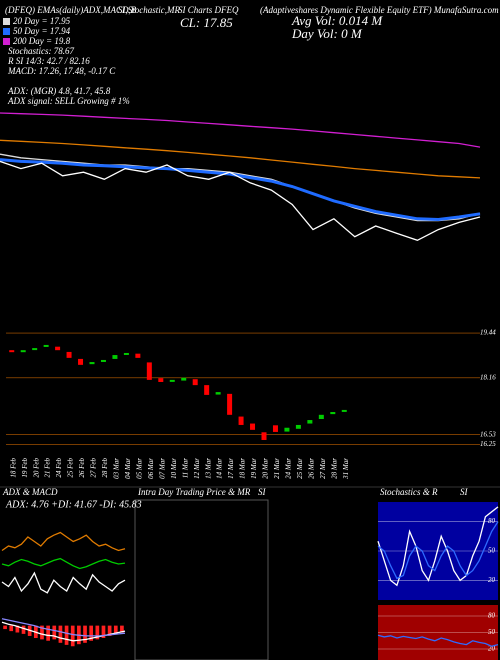  What do you see at coordinates (105, 468) in the screenshot?
I see `x-tick-label: 28 Feb` at bounding box center [105, 468].